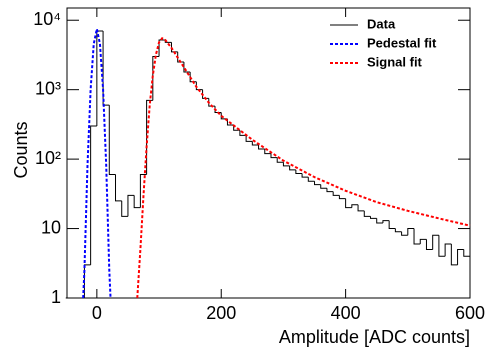  Describe the element at coordinates (395, 61) in the screenshot. I see `legend-label: Signal fit` at that location.